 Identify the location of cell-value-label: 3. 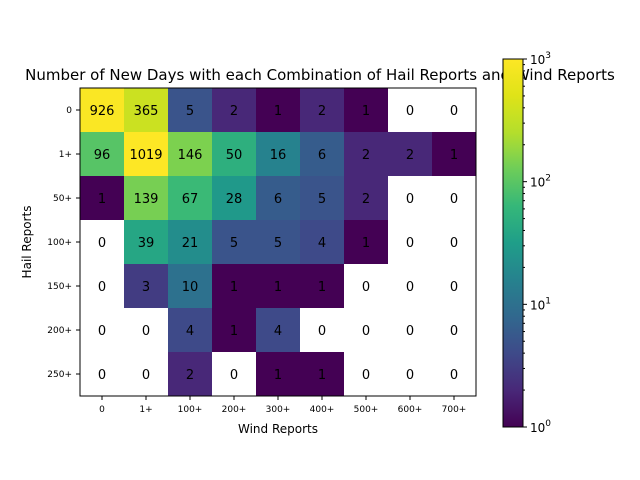
(146, 287).